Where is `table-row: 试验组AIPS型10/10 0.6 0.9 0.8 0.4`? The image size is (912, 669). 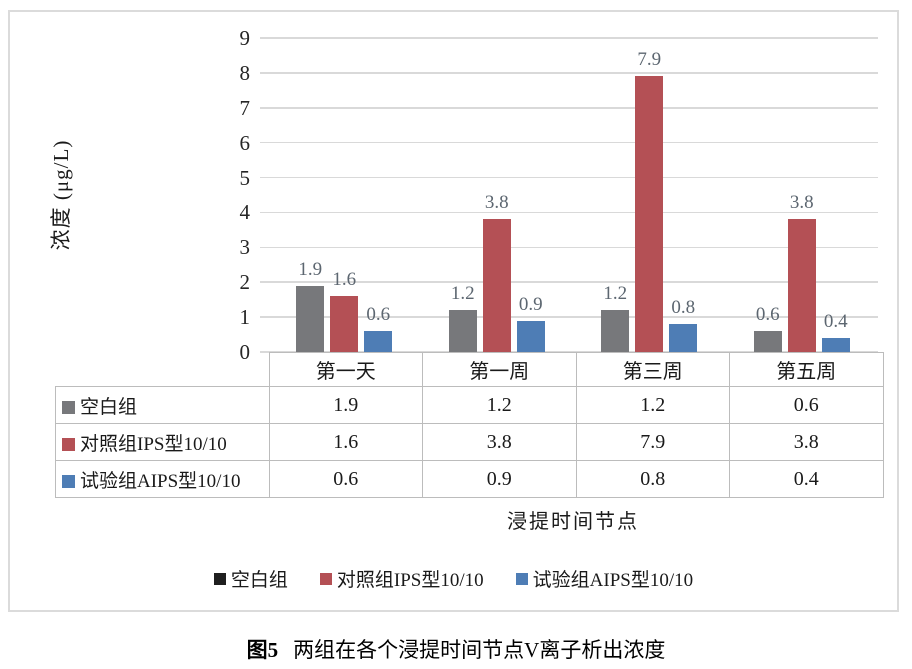
table-row: 试验组AIPS型10/10 0.6 0.9 0.8 0.4 is located at coordinates (469, 479).